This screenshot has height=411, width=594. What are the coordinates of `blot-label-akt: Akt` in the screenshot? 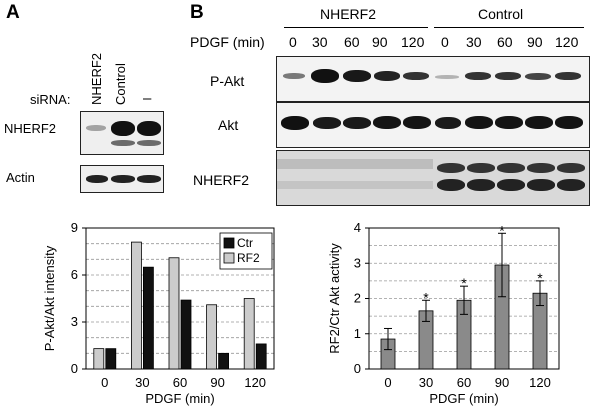 It's located at (228, 125).